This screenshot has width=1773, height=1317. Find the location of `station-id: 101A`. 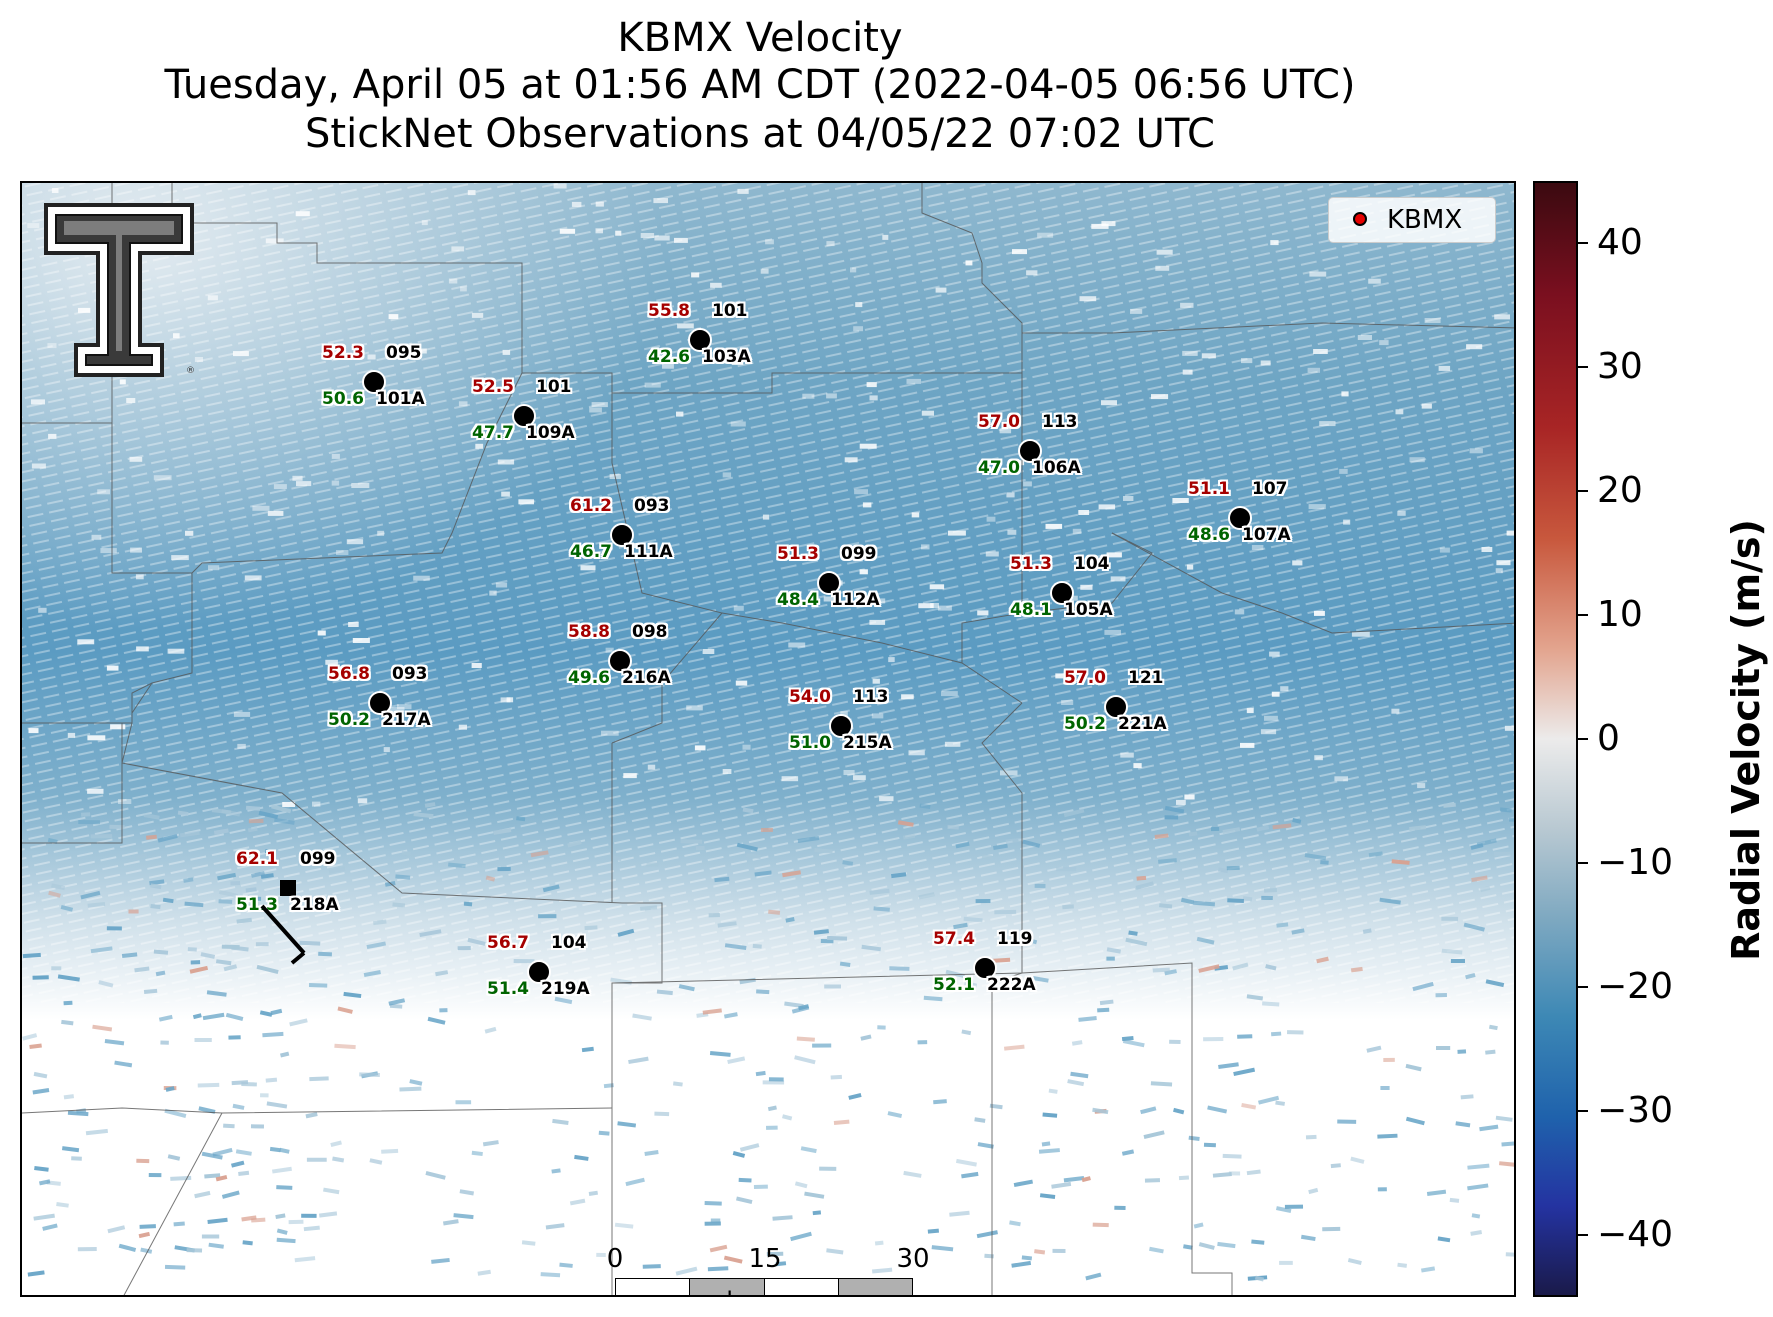

station-id: 101A is located at coordinates (400, 399).